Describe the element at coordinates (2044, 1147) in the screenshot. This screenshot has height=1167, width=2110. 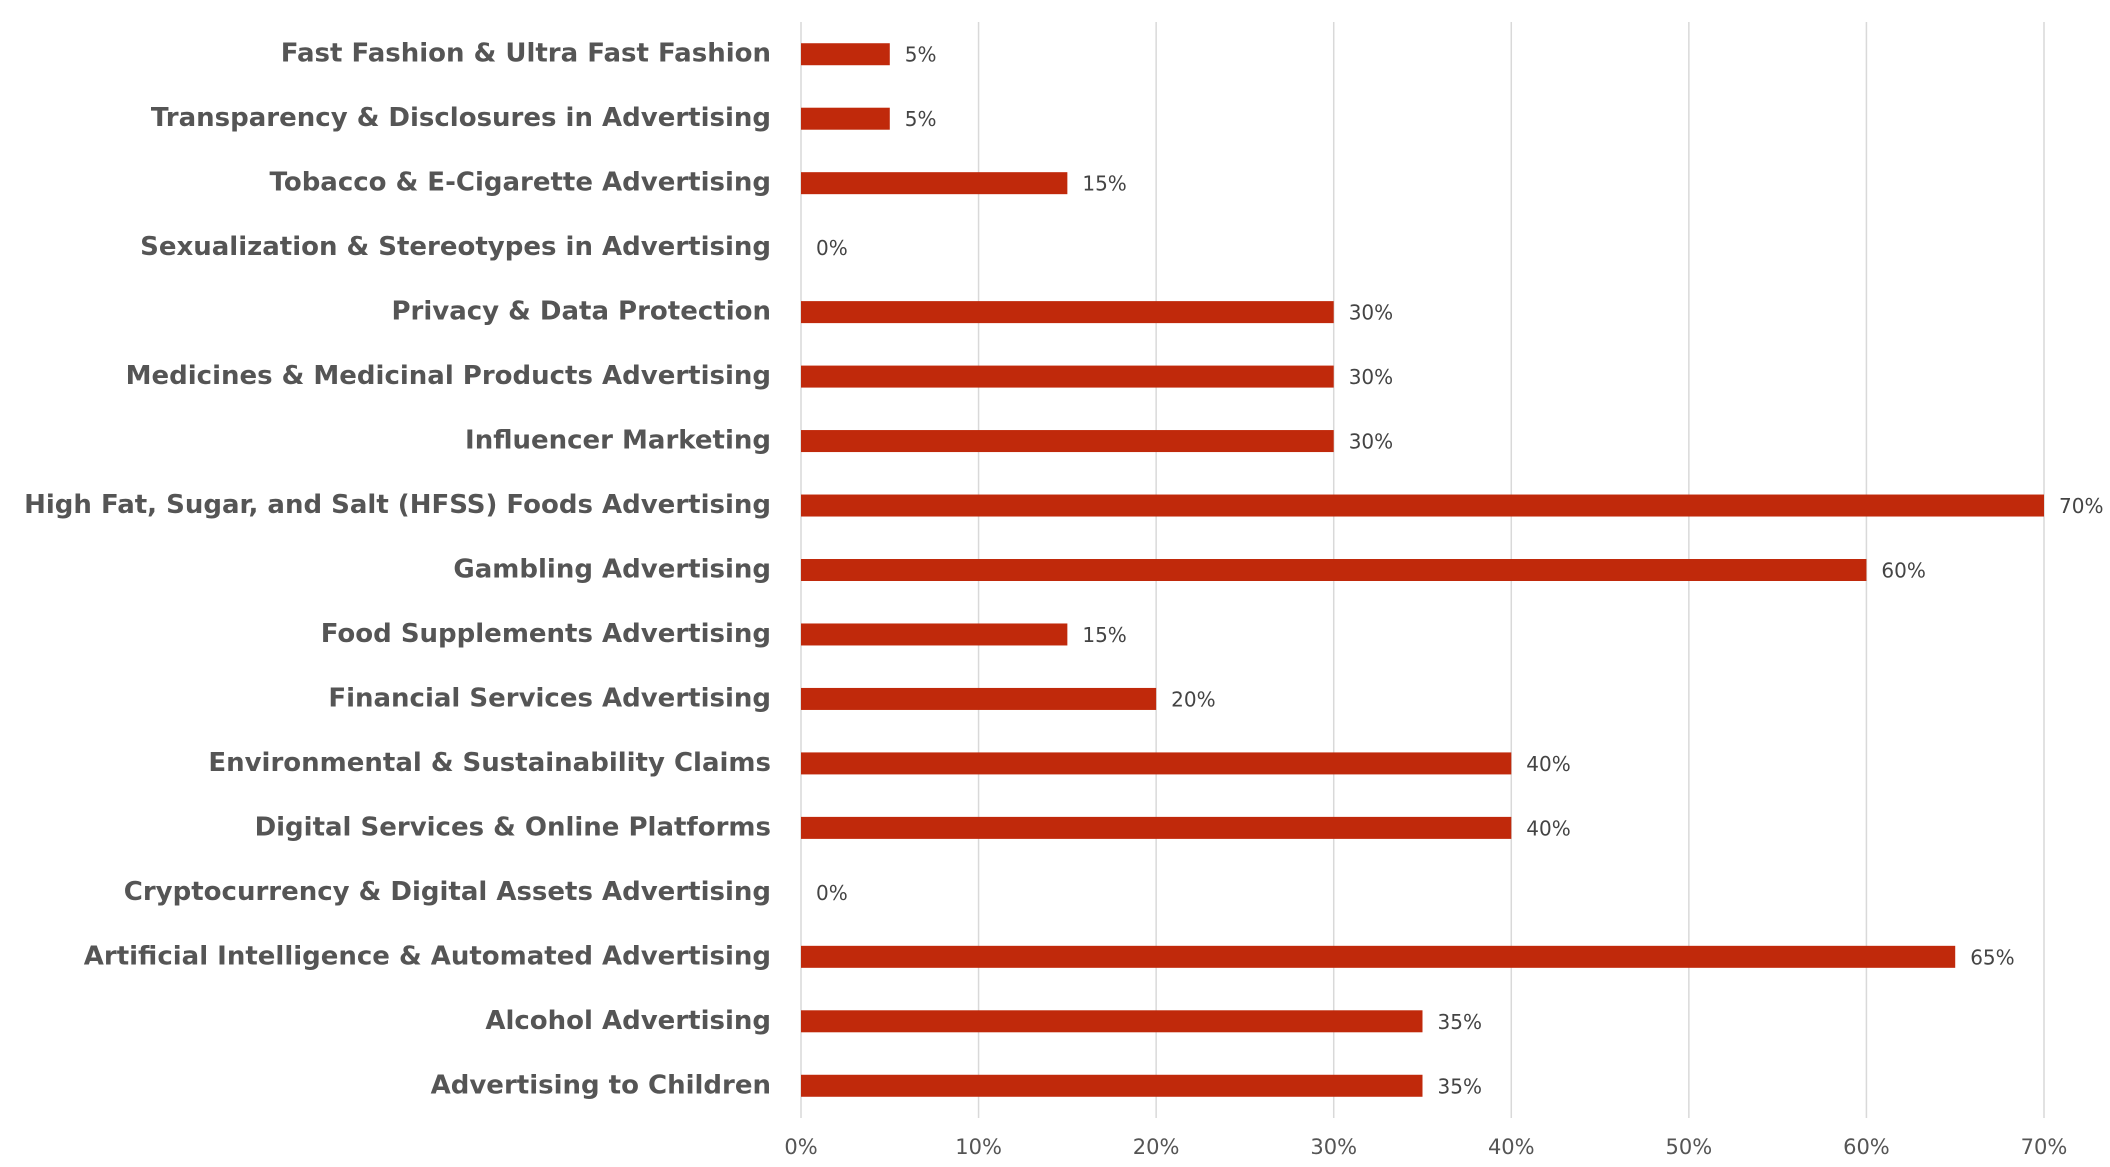
I see `x-tick-label: 70%` at that location.